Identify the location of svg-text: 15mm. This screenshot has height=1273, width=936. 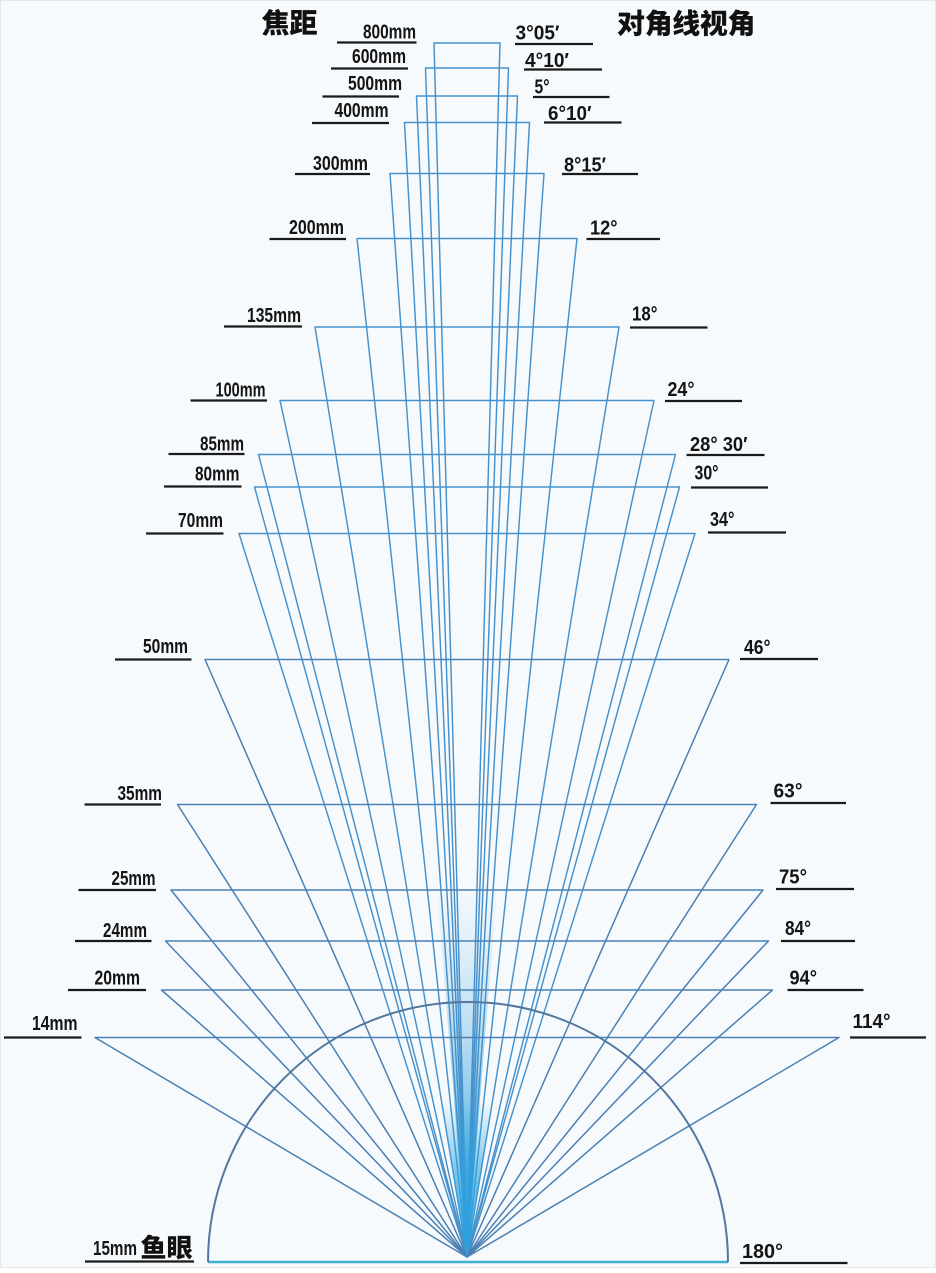
(115, 1249).